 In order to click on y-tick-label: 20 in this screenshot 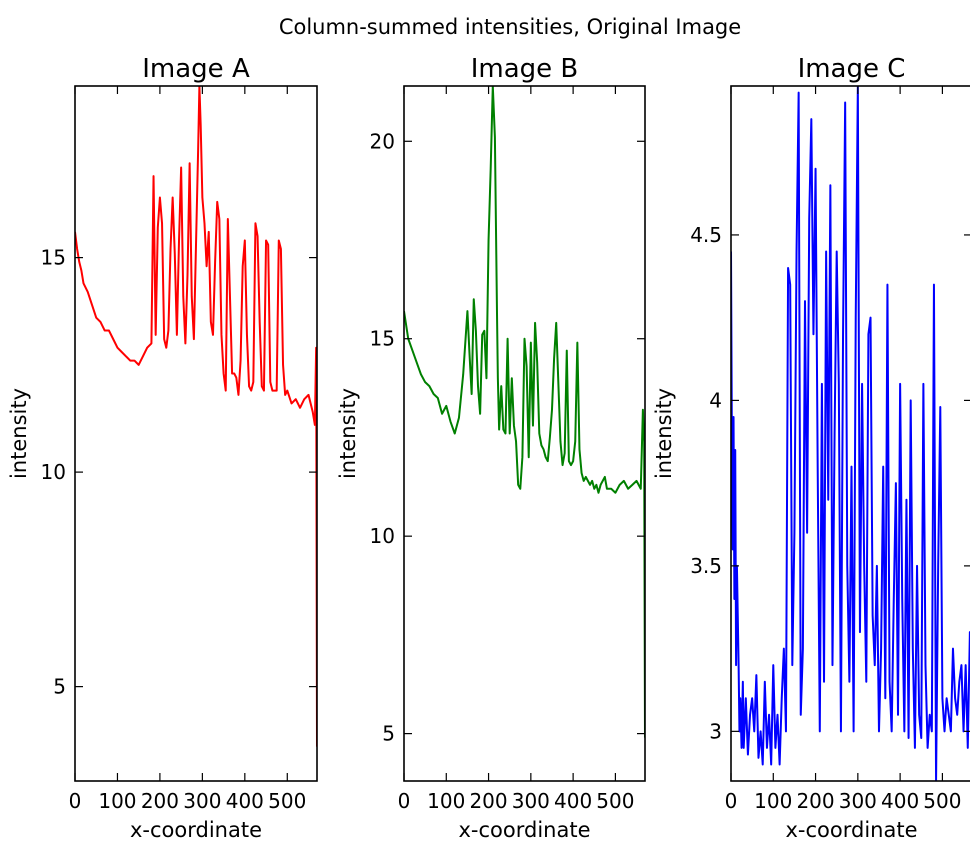, I will do `click(382, 141)`.